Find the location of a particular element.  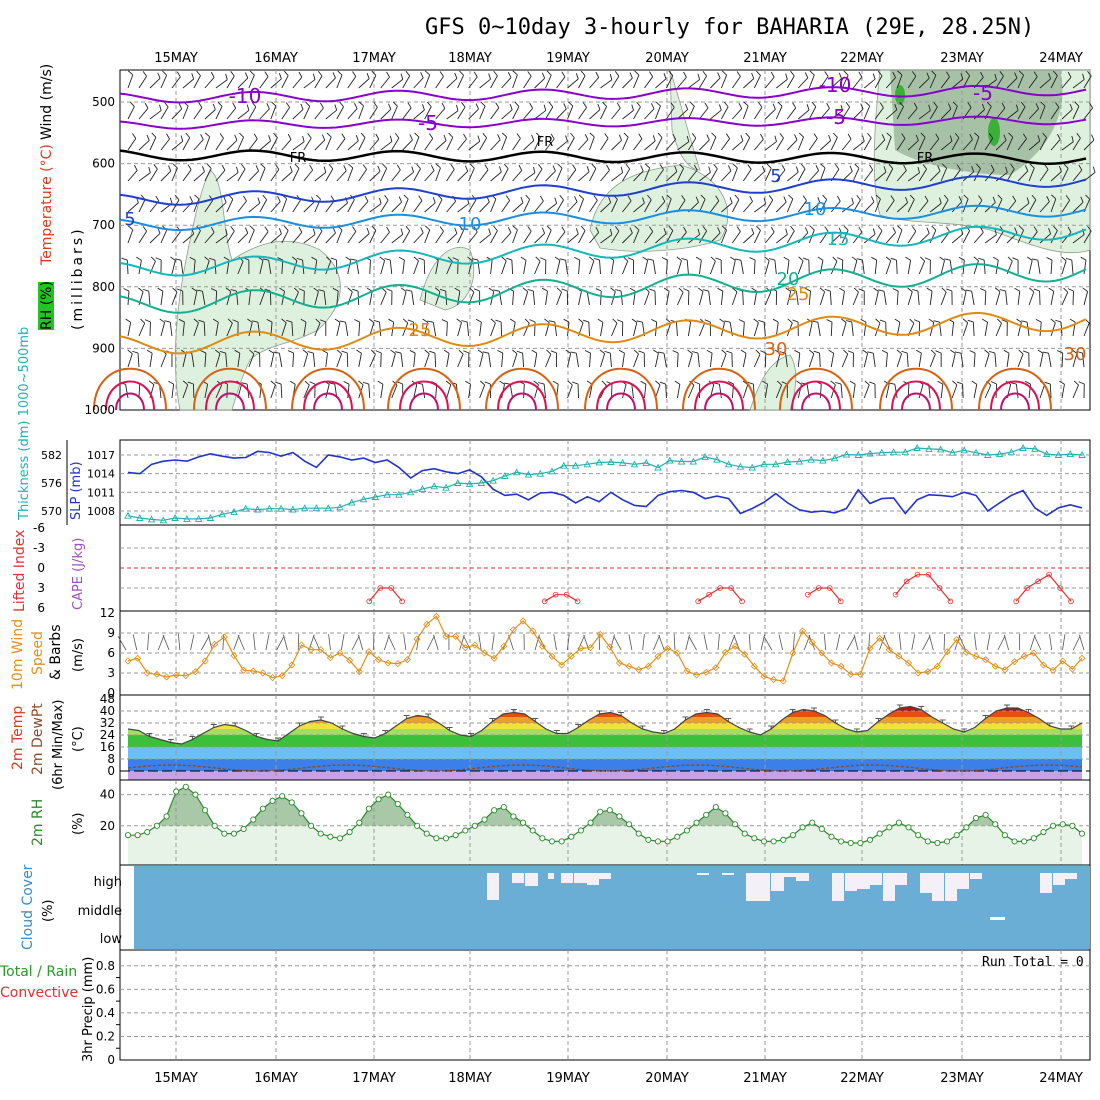

warm-loop is located at coordinates (230, 401).